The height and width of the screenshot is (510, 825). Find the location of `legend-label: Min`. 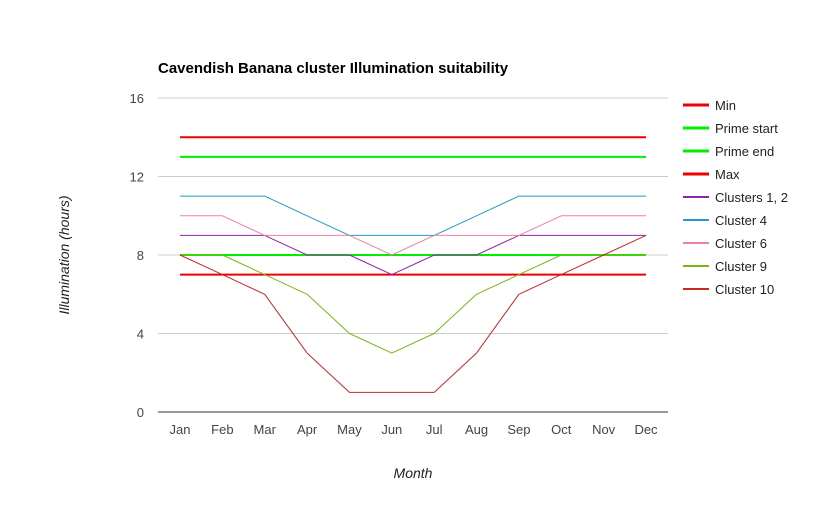

legend-label: Min is located at coordinates (725, 105).